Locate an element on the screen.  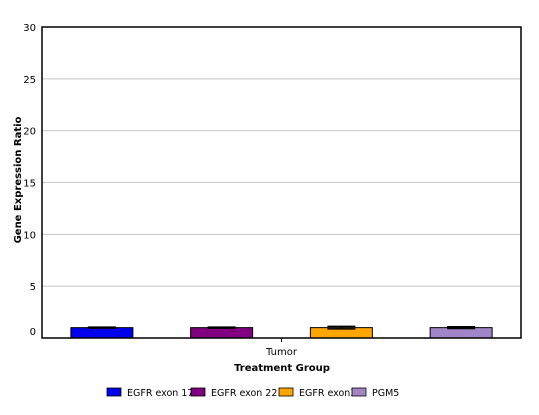
legend-item: EGFR exon 17 is located at coordinates (149, 393).